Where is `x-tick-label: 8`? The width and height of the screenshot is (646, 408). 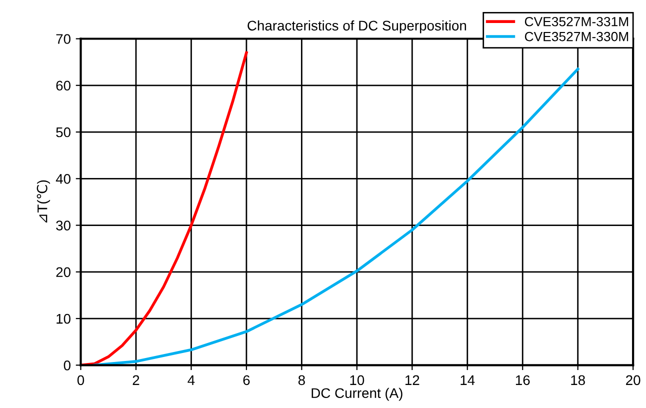 x-tick-label: 8 is located at coordinates (301, 380).